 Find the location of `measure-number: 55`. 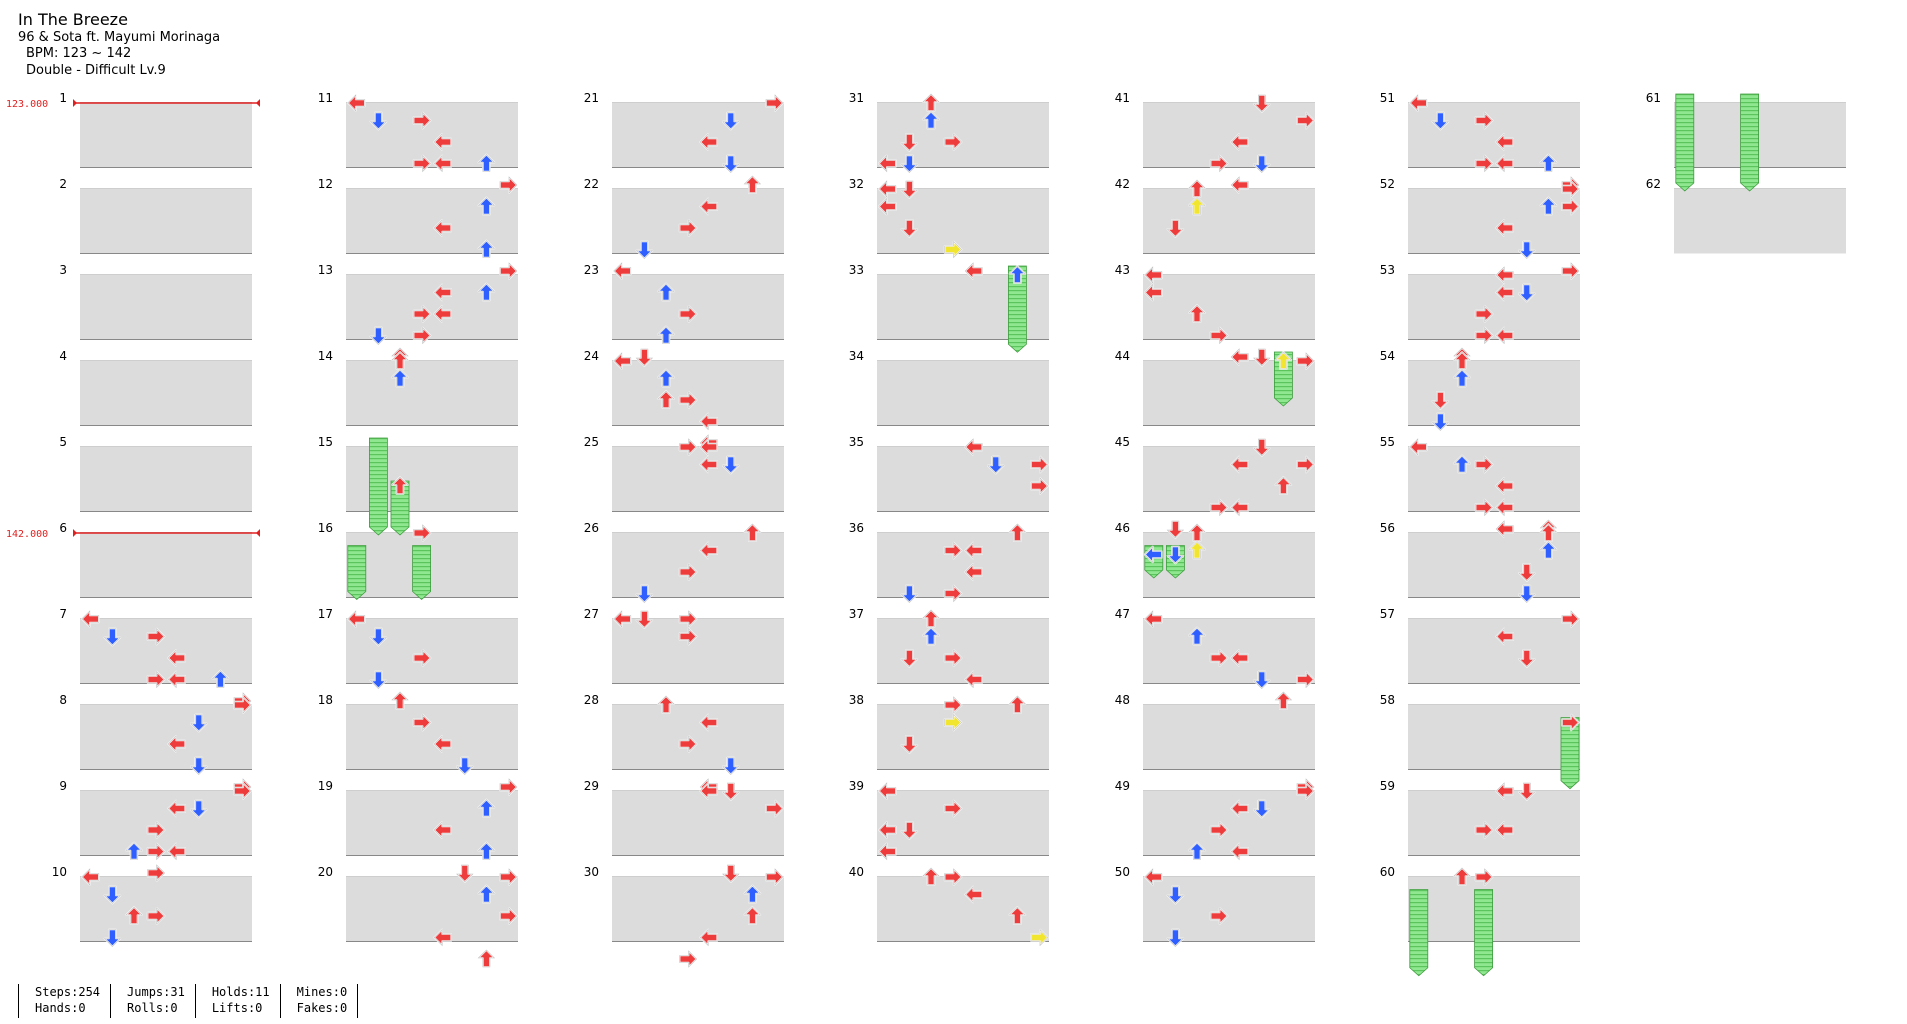

measure-number: 55 is located at coordinates (1387, 442).